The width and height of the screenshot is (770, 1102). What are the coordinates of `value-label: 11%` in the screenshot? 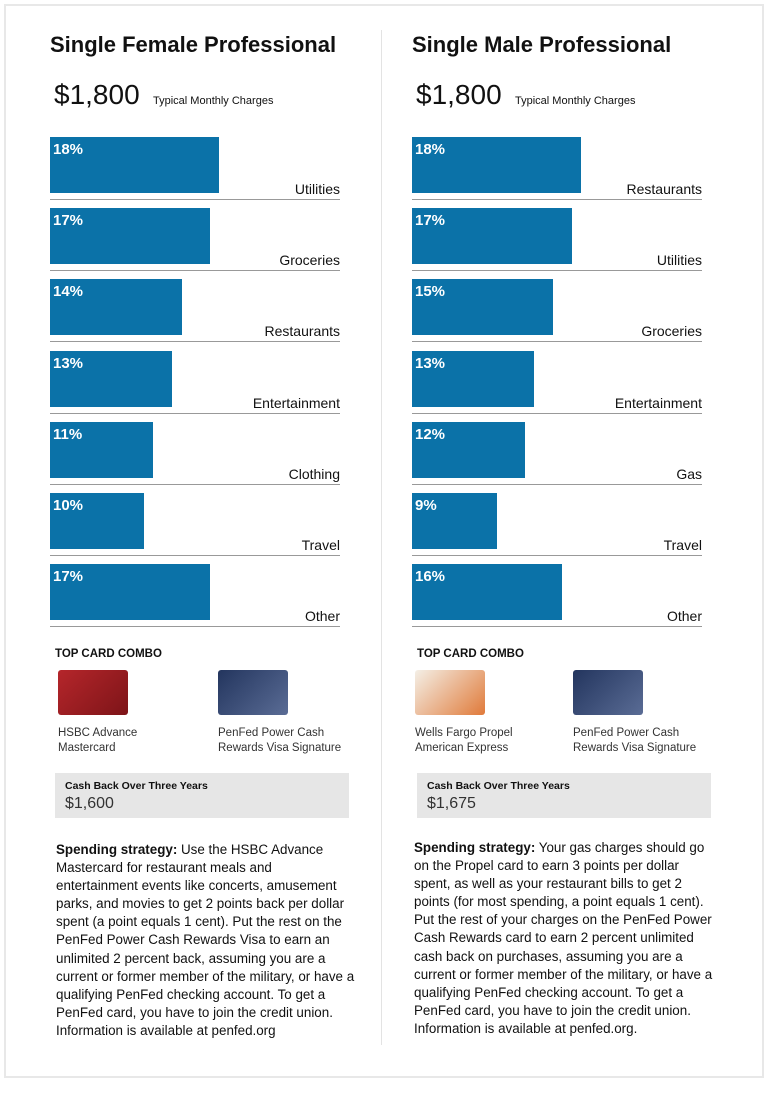 It's located at (68, 434).